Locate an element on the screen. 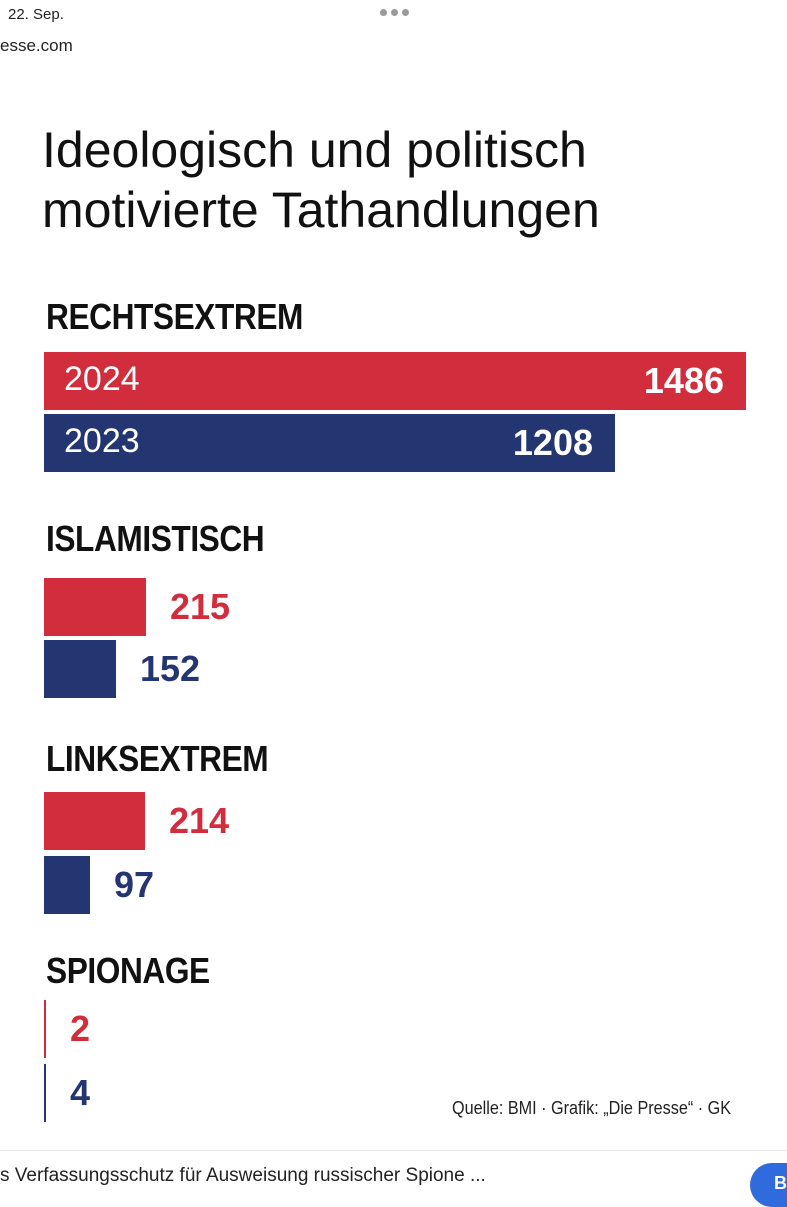 The width and height of the screenshot is (787, 1207). data-label-islamistisch-2024: 215 is located at coordinates (200, 606).